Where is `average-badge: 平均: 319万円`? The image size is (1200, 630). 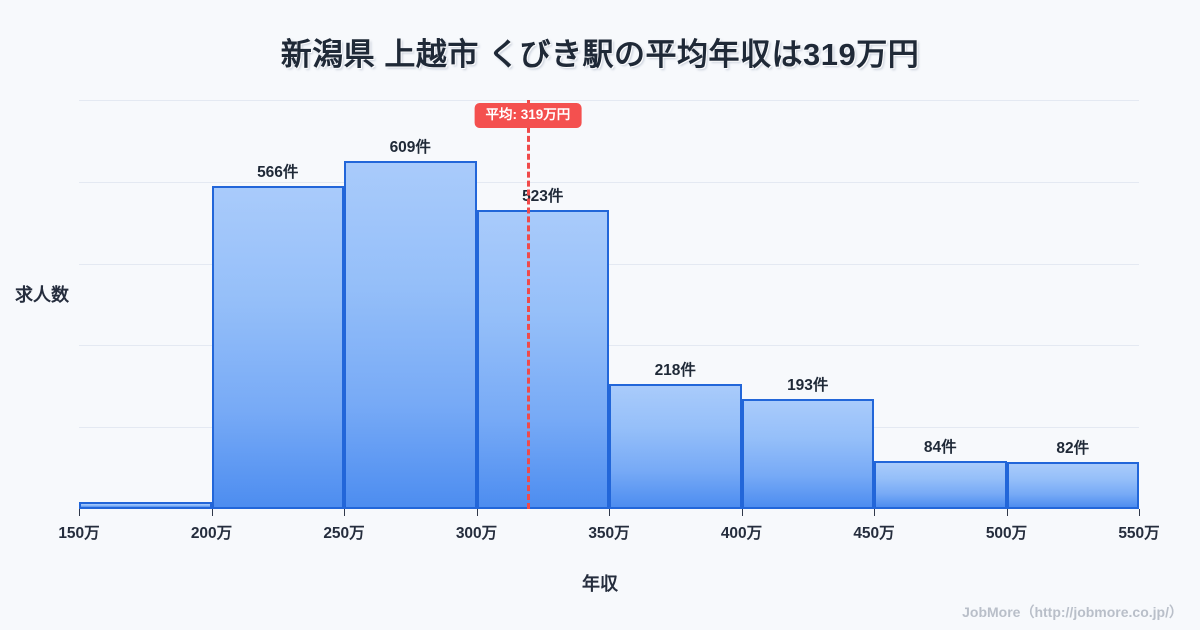
average-badge: 平均: 319万円 is located at coordinates (528, 115).